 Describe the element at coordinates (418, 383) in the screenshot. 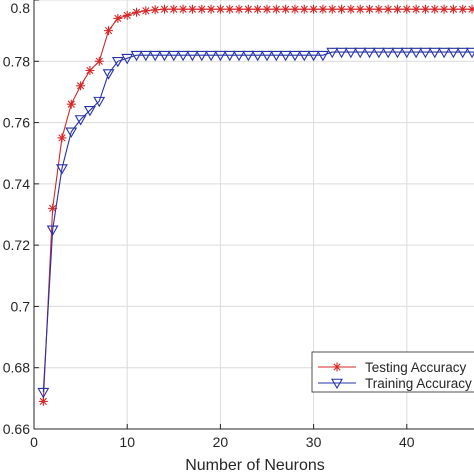

I see `legend-label-1: Training Accuracy` at that location.